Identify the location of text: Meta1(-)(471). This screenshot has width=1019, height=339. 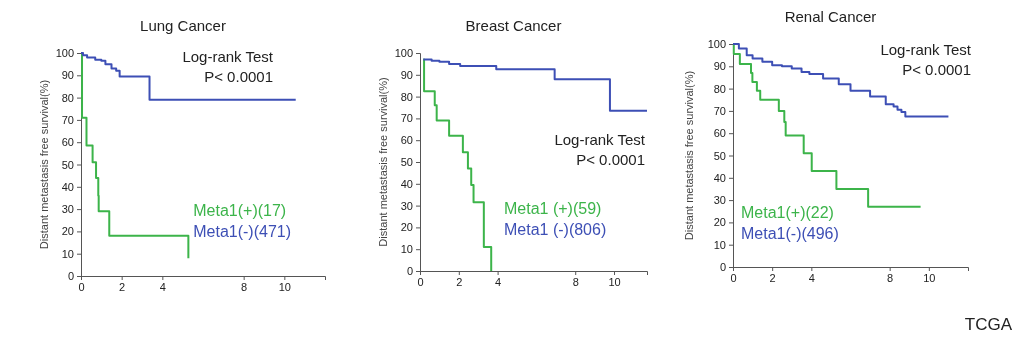
(242, 231).